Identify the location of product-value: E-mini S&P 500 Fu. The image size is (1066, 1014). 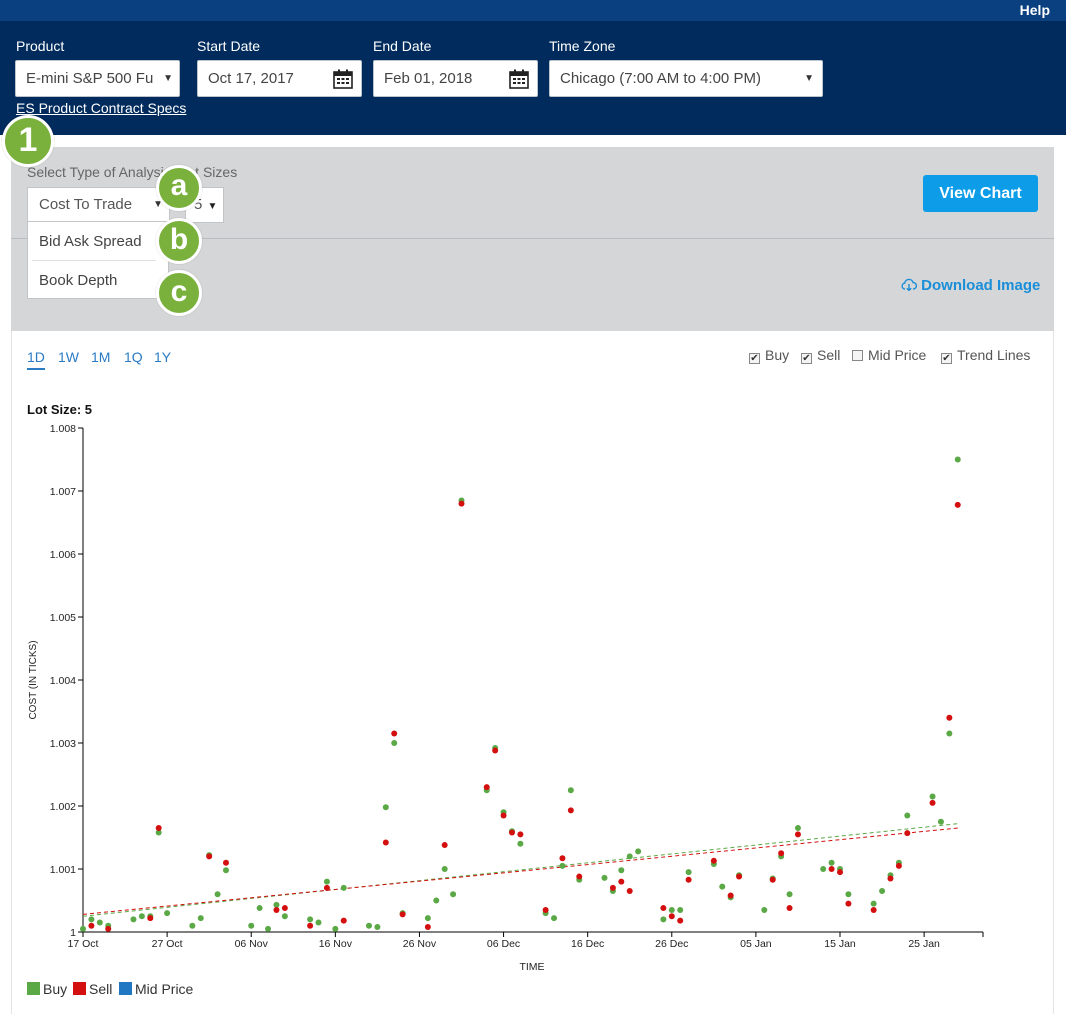
(90, 78).